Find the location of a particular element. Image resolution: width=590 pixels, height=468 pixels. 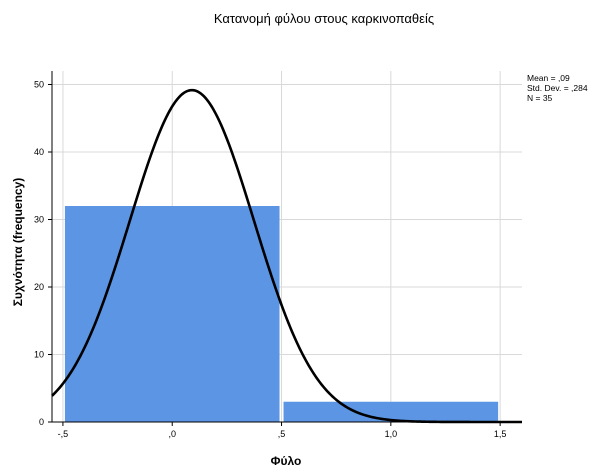

y-tick-label-1: 10 is located at coordinates (39, 355).